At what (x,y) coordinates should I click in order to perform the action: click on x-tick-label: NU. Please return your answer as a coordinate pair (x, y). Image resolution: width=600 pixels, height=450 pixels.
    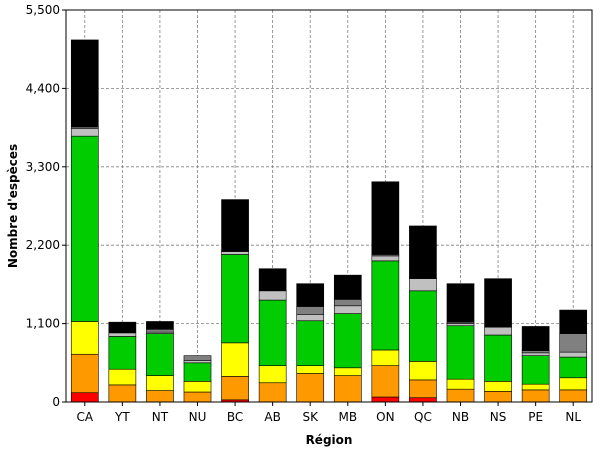
    Looking at the image, I should click on (198, 417).